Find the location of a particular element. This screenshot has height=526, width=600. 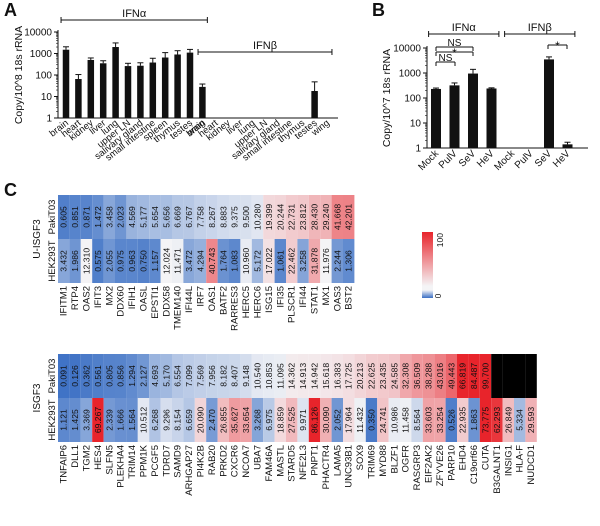

heatmap-isgf3-gene-label: MYD88 is located at coordinates (383, 461).